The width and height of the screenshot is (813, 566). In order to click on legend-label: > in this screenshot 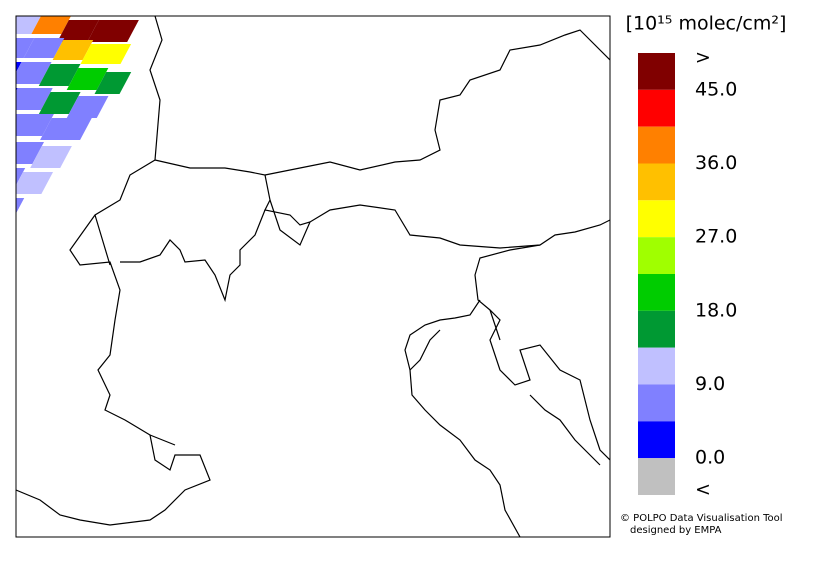, I will do `click(703, 58)`.